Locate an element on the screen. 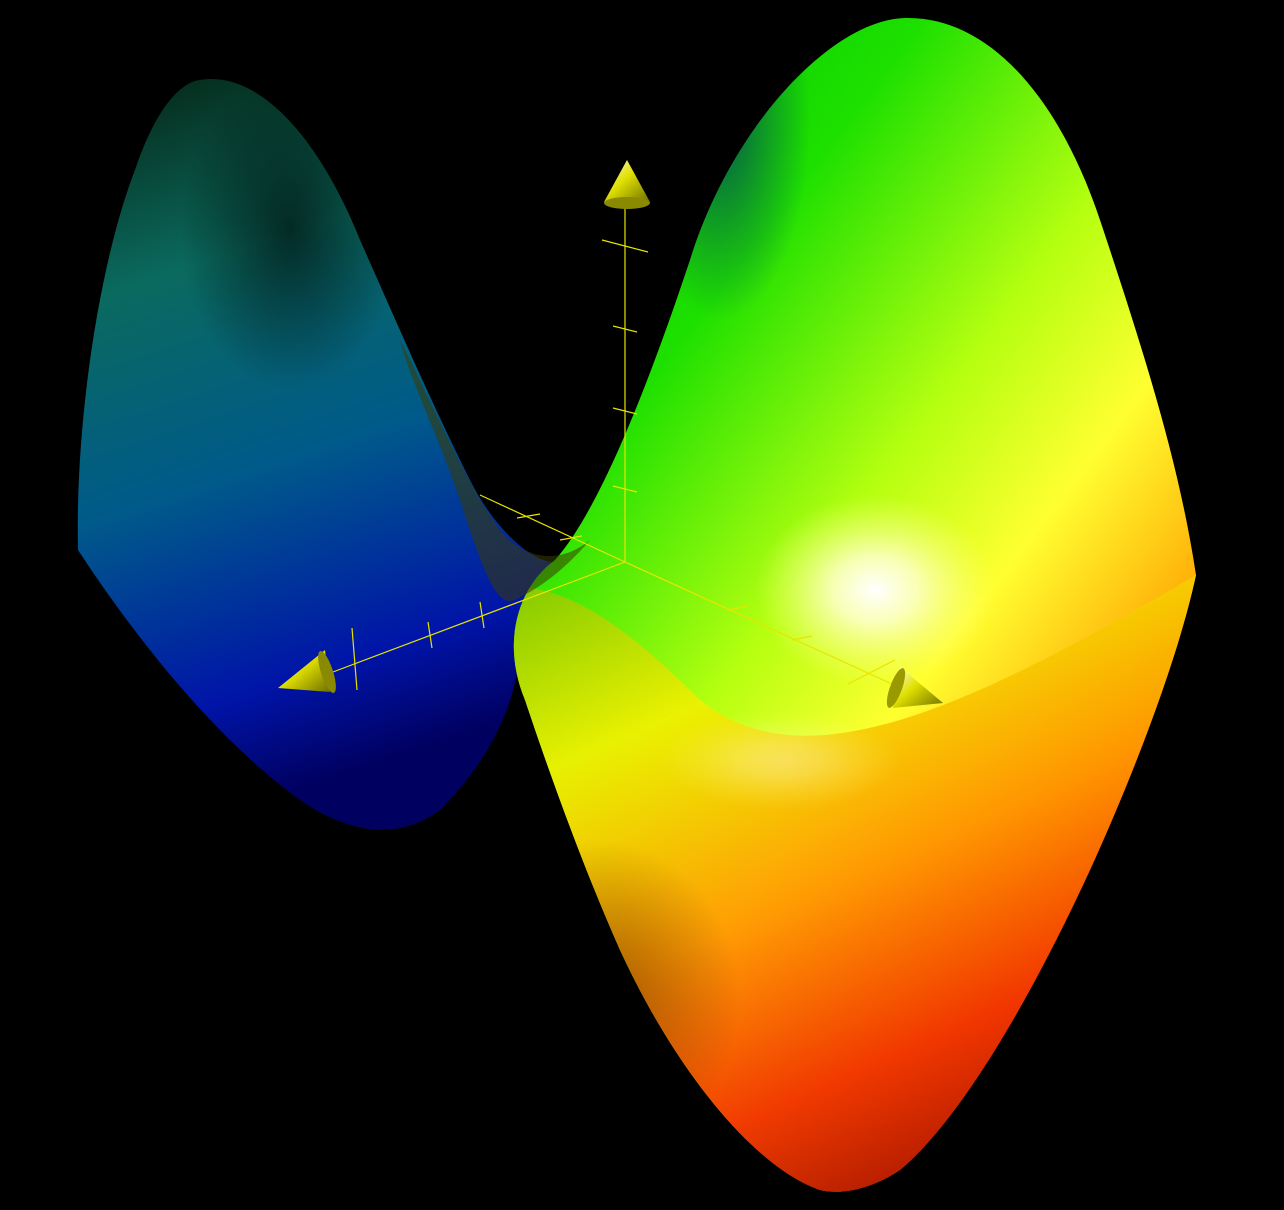  saddle-throat is located at coordinates (495, 471).